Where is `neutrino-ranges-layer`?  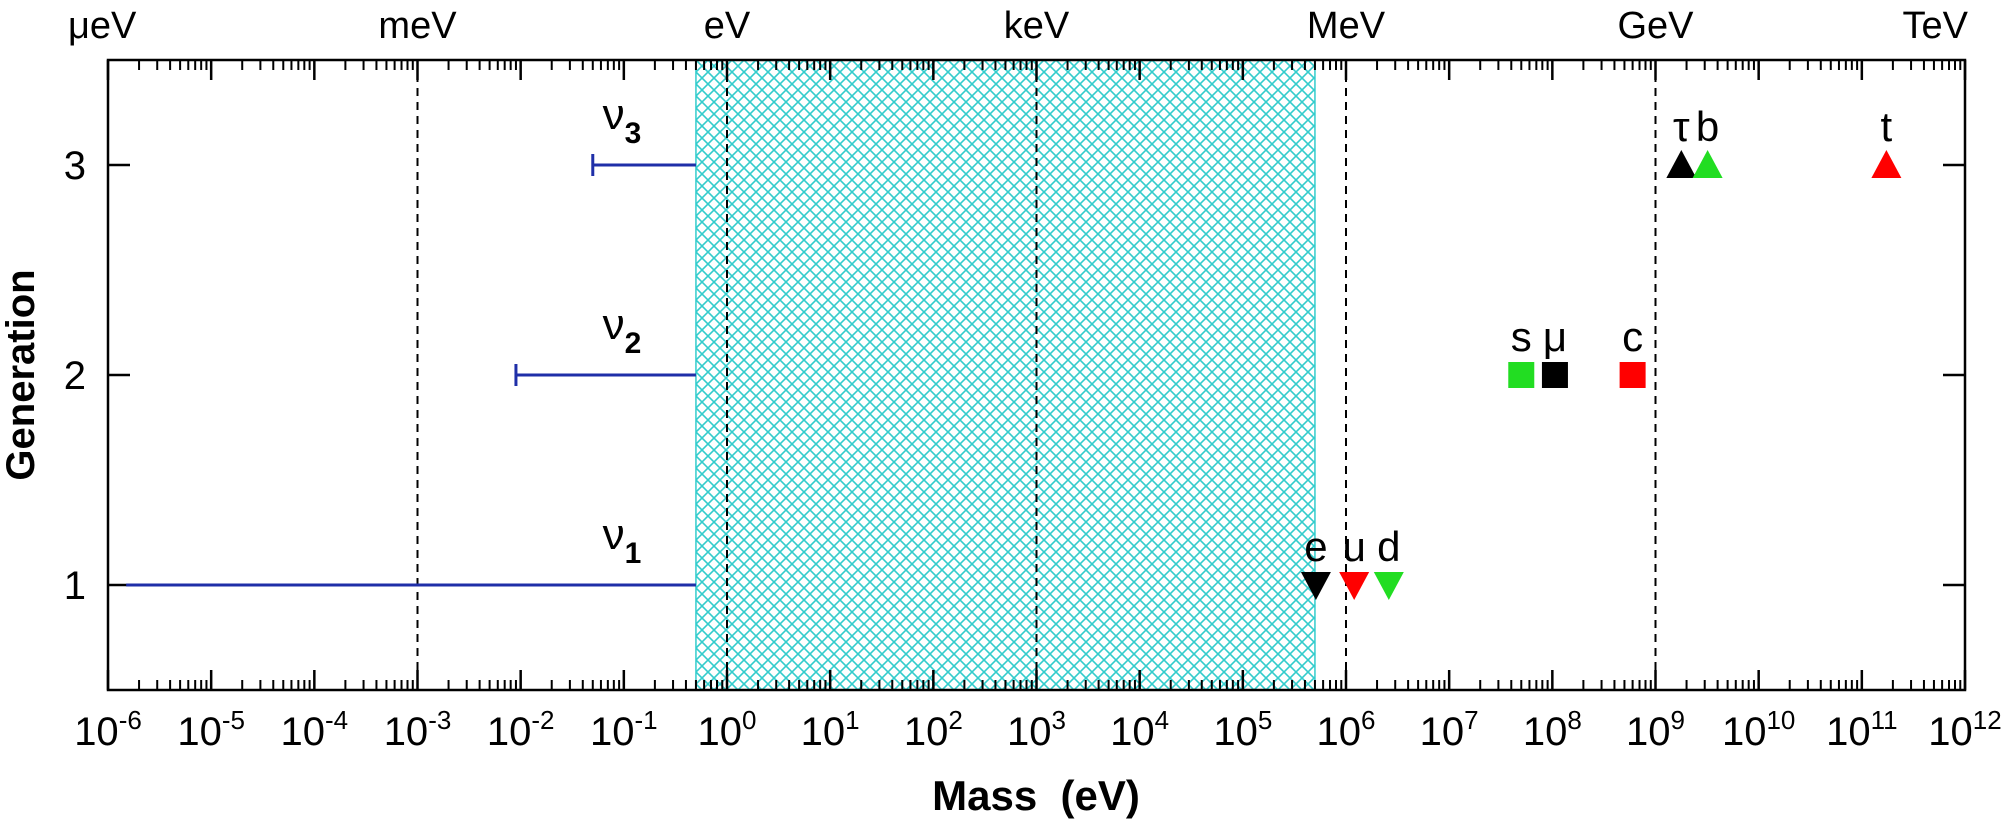 neutrino-ranges-layer is located at coordinates (411, 370).